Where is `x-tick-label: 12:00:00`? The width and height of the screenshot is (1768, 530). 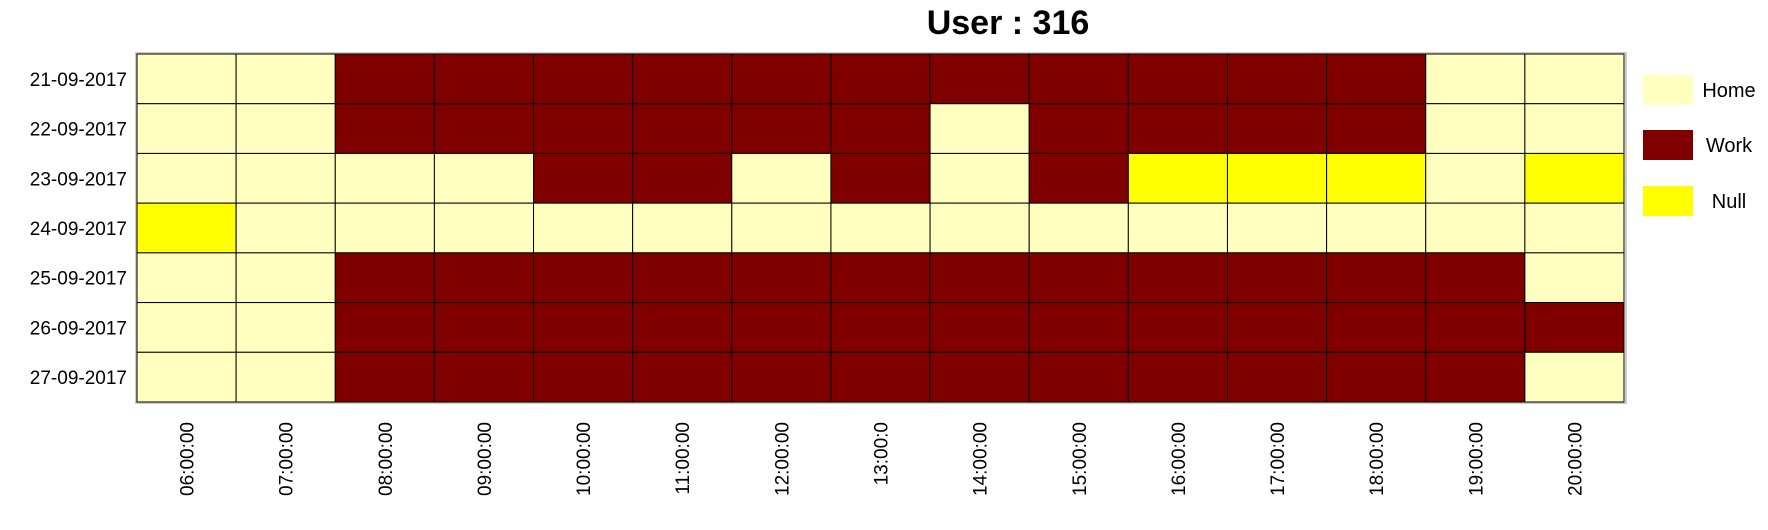
x-tick-label: 12:00:00 is located at coordinates (782, 459).